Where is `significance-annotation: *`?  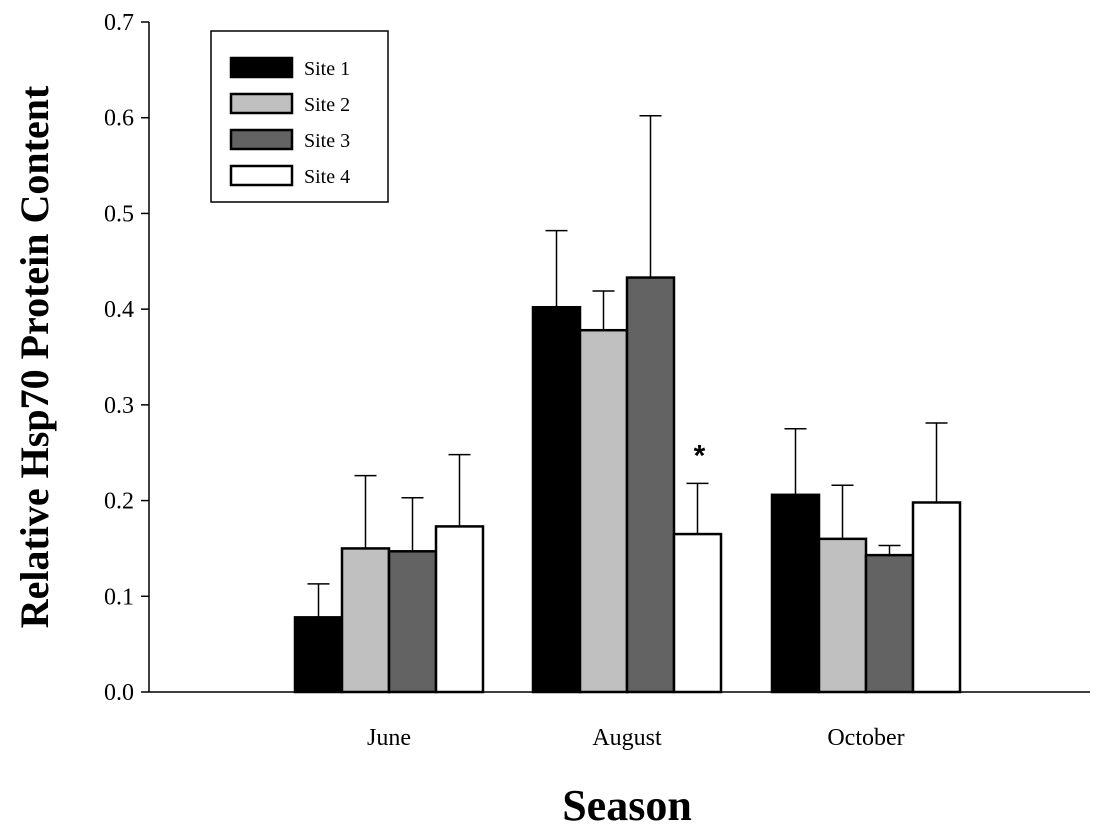
significance-annotation: * is located at coordinates (700, 455).